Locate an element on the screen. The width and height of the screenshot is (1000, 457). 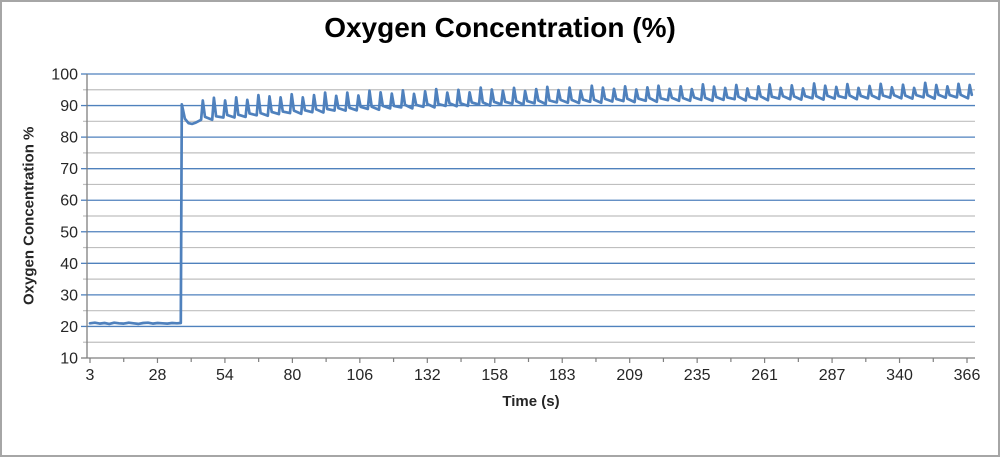
x-tick-label: 366 is located at coordinates (967, 375).